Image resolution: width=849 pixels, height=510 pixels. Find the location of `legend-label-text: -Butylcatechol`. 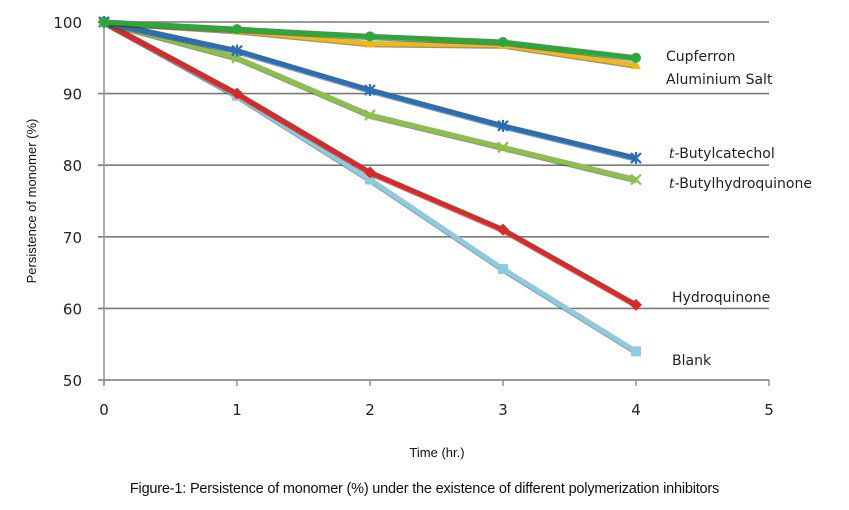

legend-label-text: -Butylcatechol is located at coordinates (725, 154).